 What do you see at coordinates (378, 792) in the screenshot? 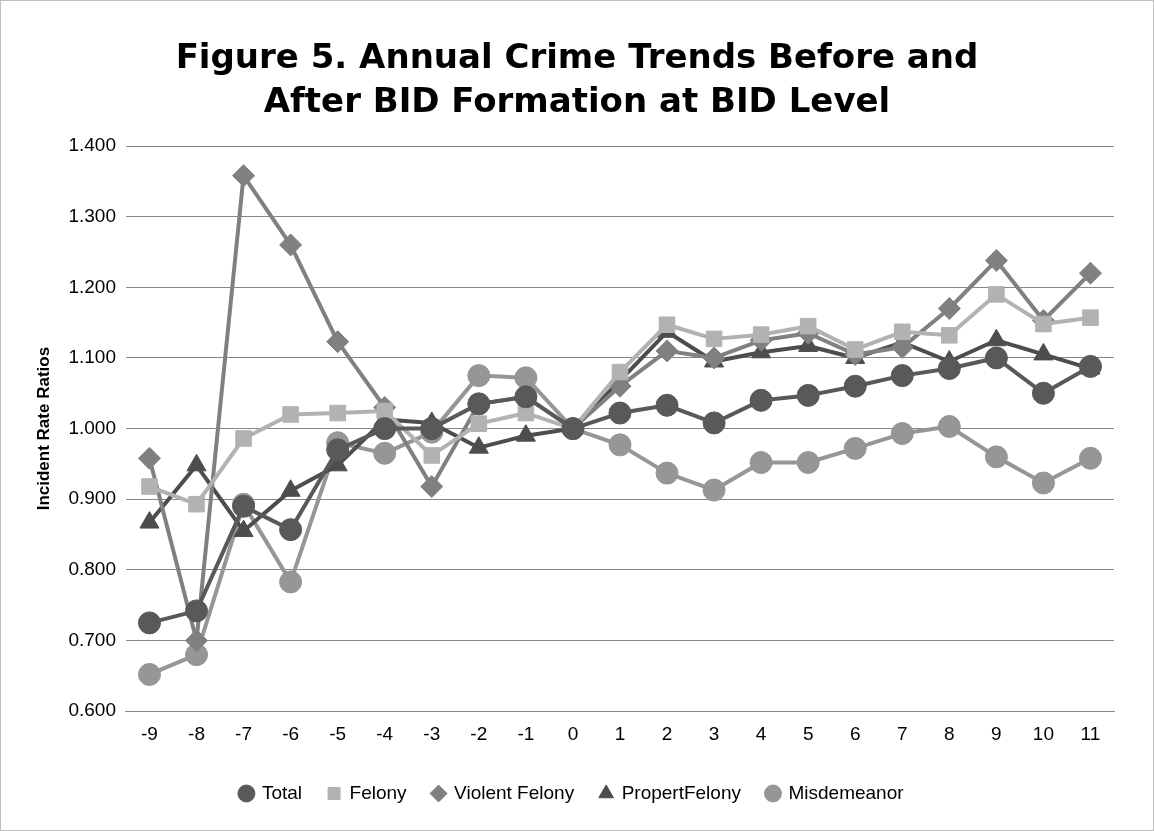
I see `legend-label: Felony` at bounding box center [378, 792].